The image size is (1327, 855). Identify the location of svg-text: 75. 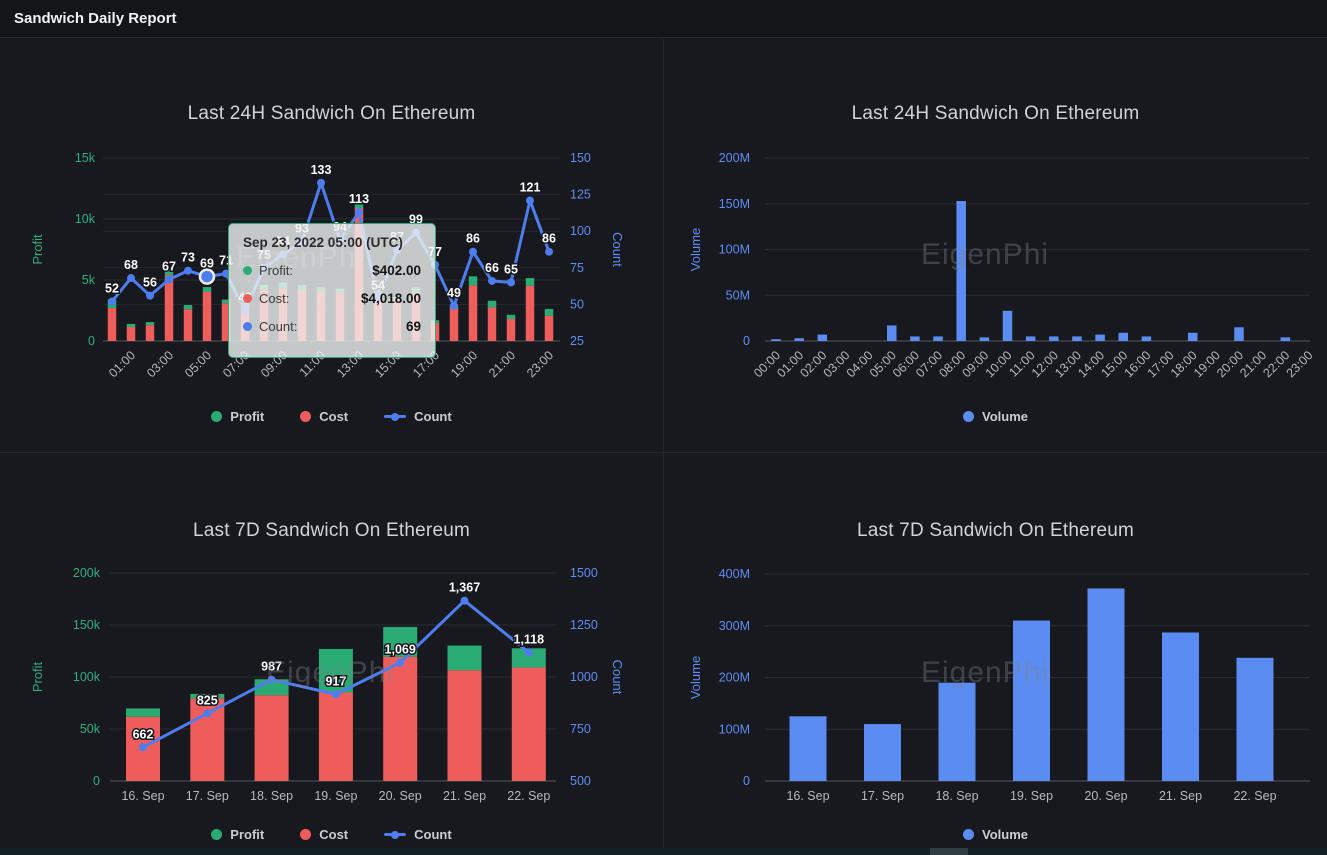
(577, 268).